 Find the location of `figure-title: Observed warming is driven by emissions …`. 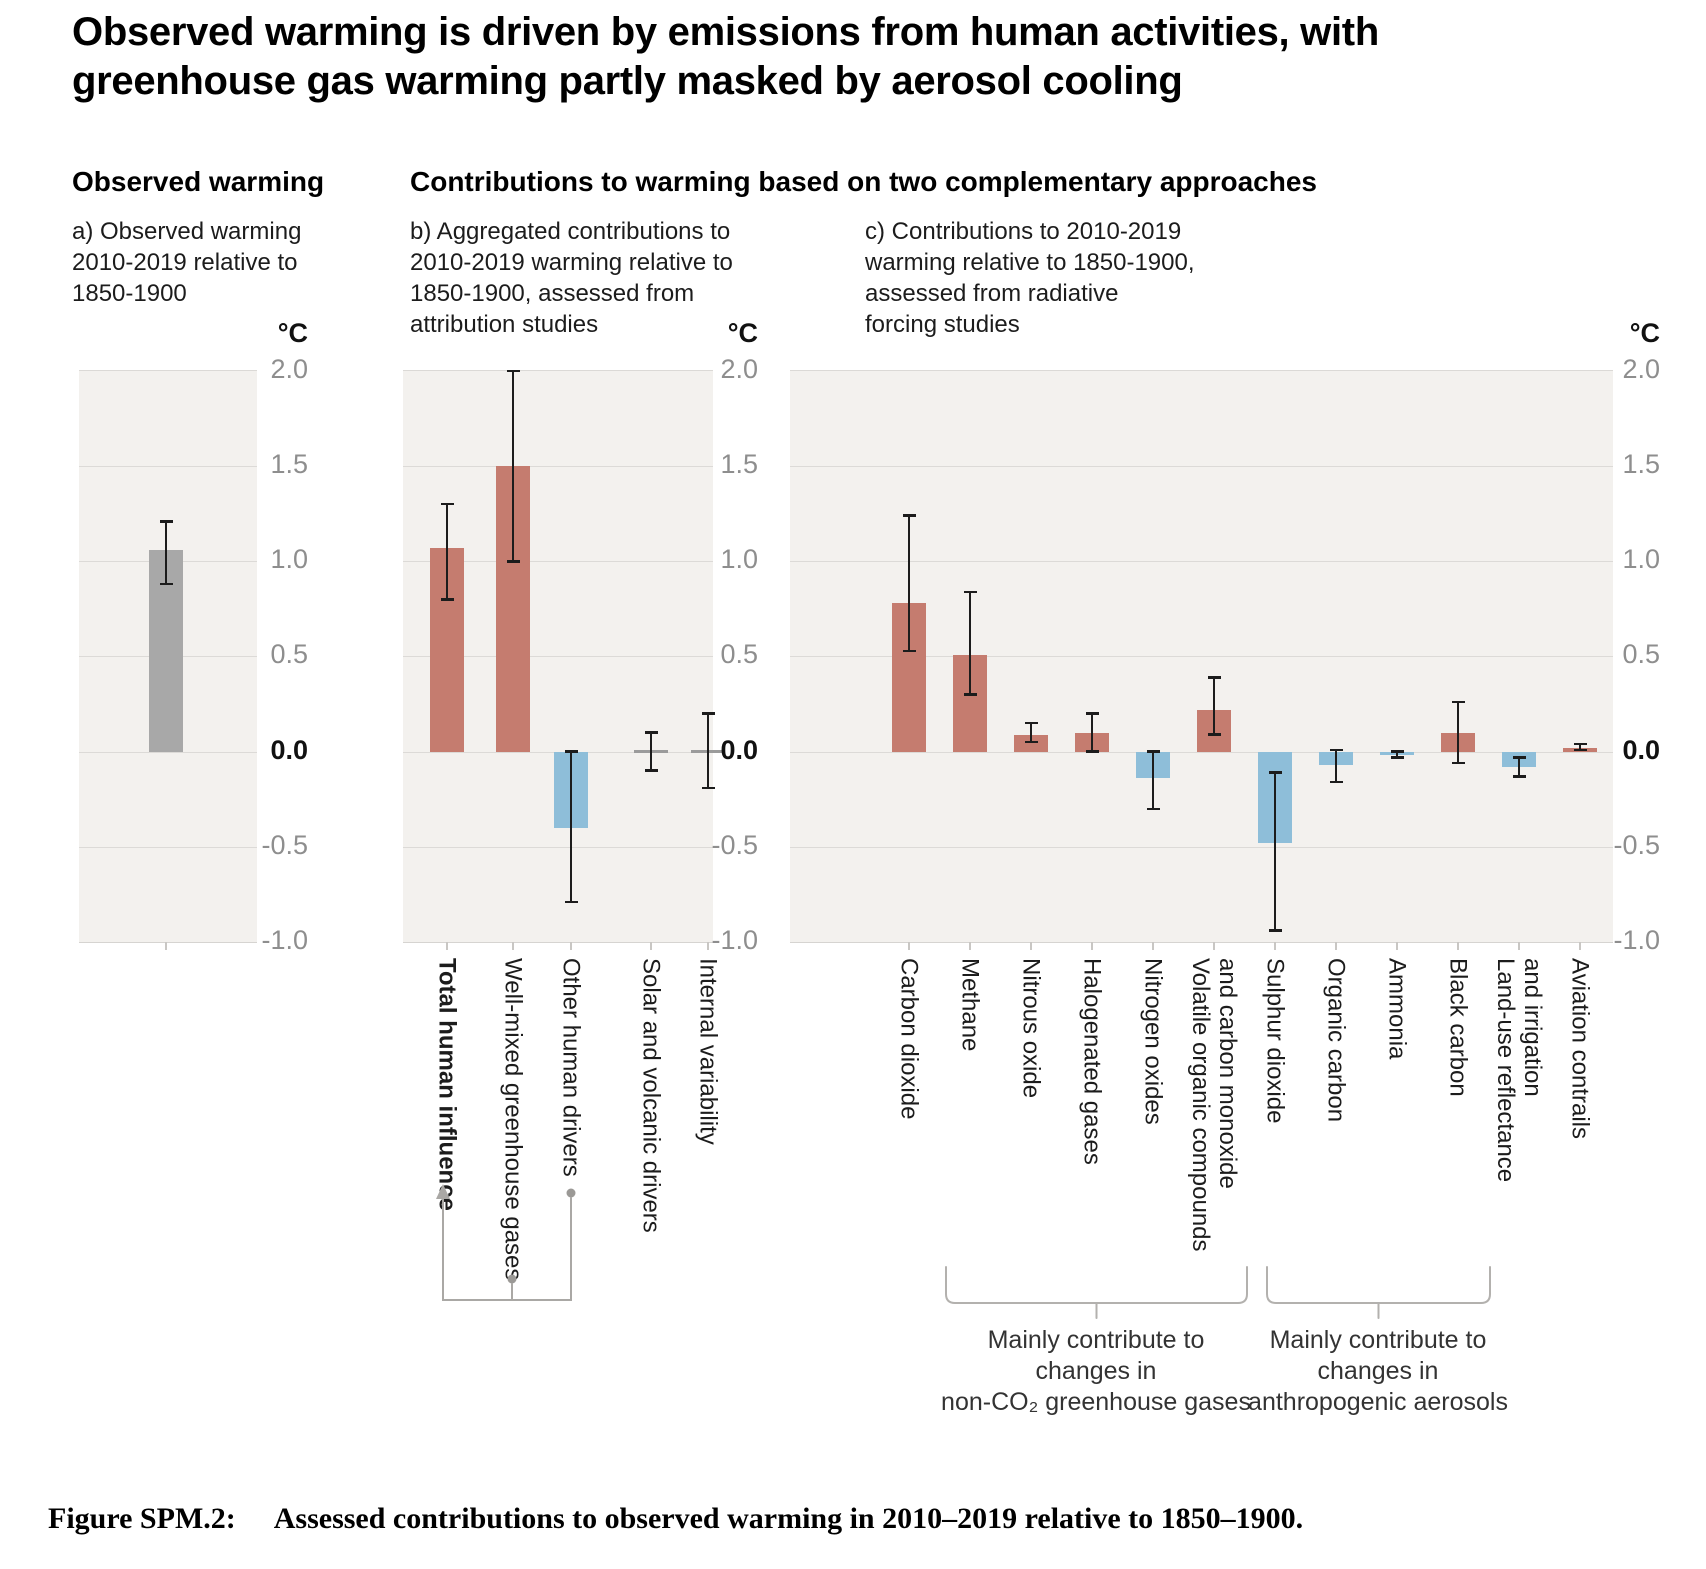

figure-title: Observed warming is driven by emissions … is located at coordinates (725, 56).